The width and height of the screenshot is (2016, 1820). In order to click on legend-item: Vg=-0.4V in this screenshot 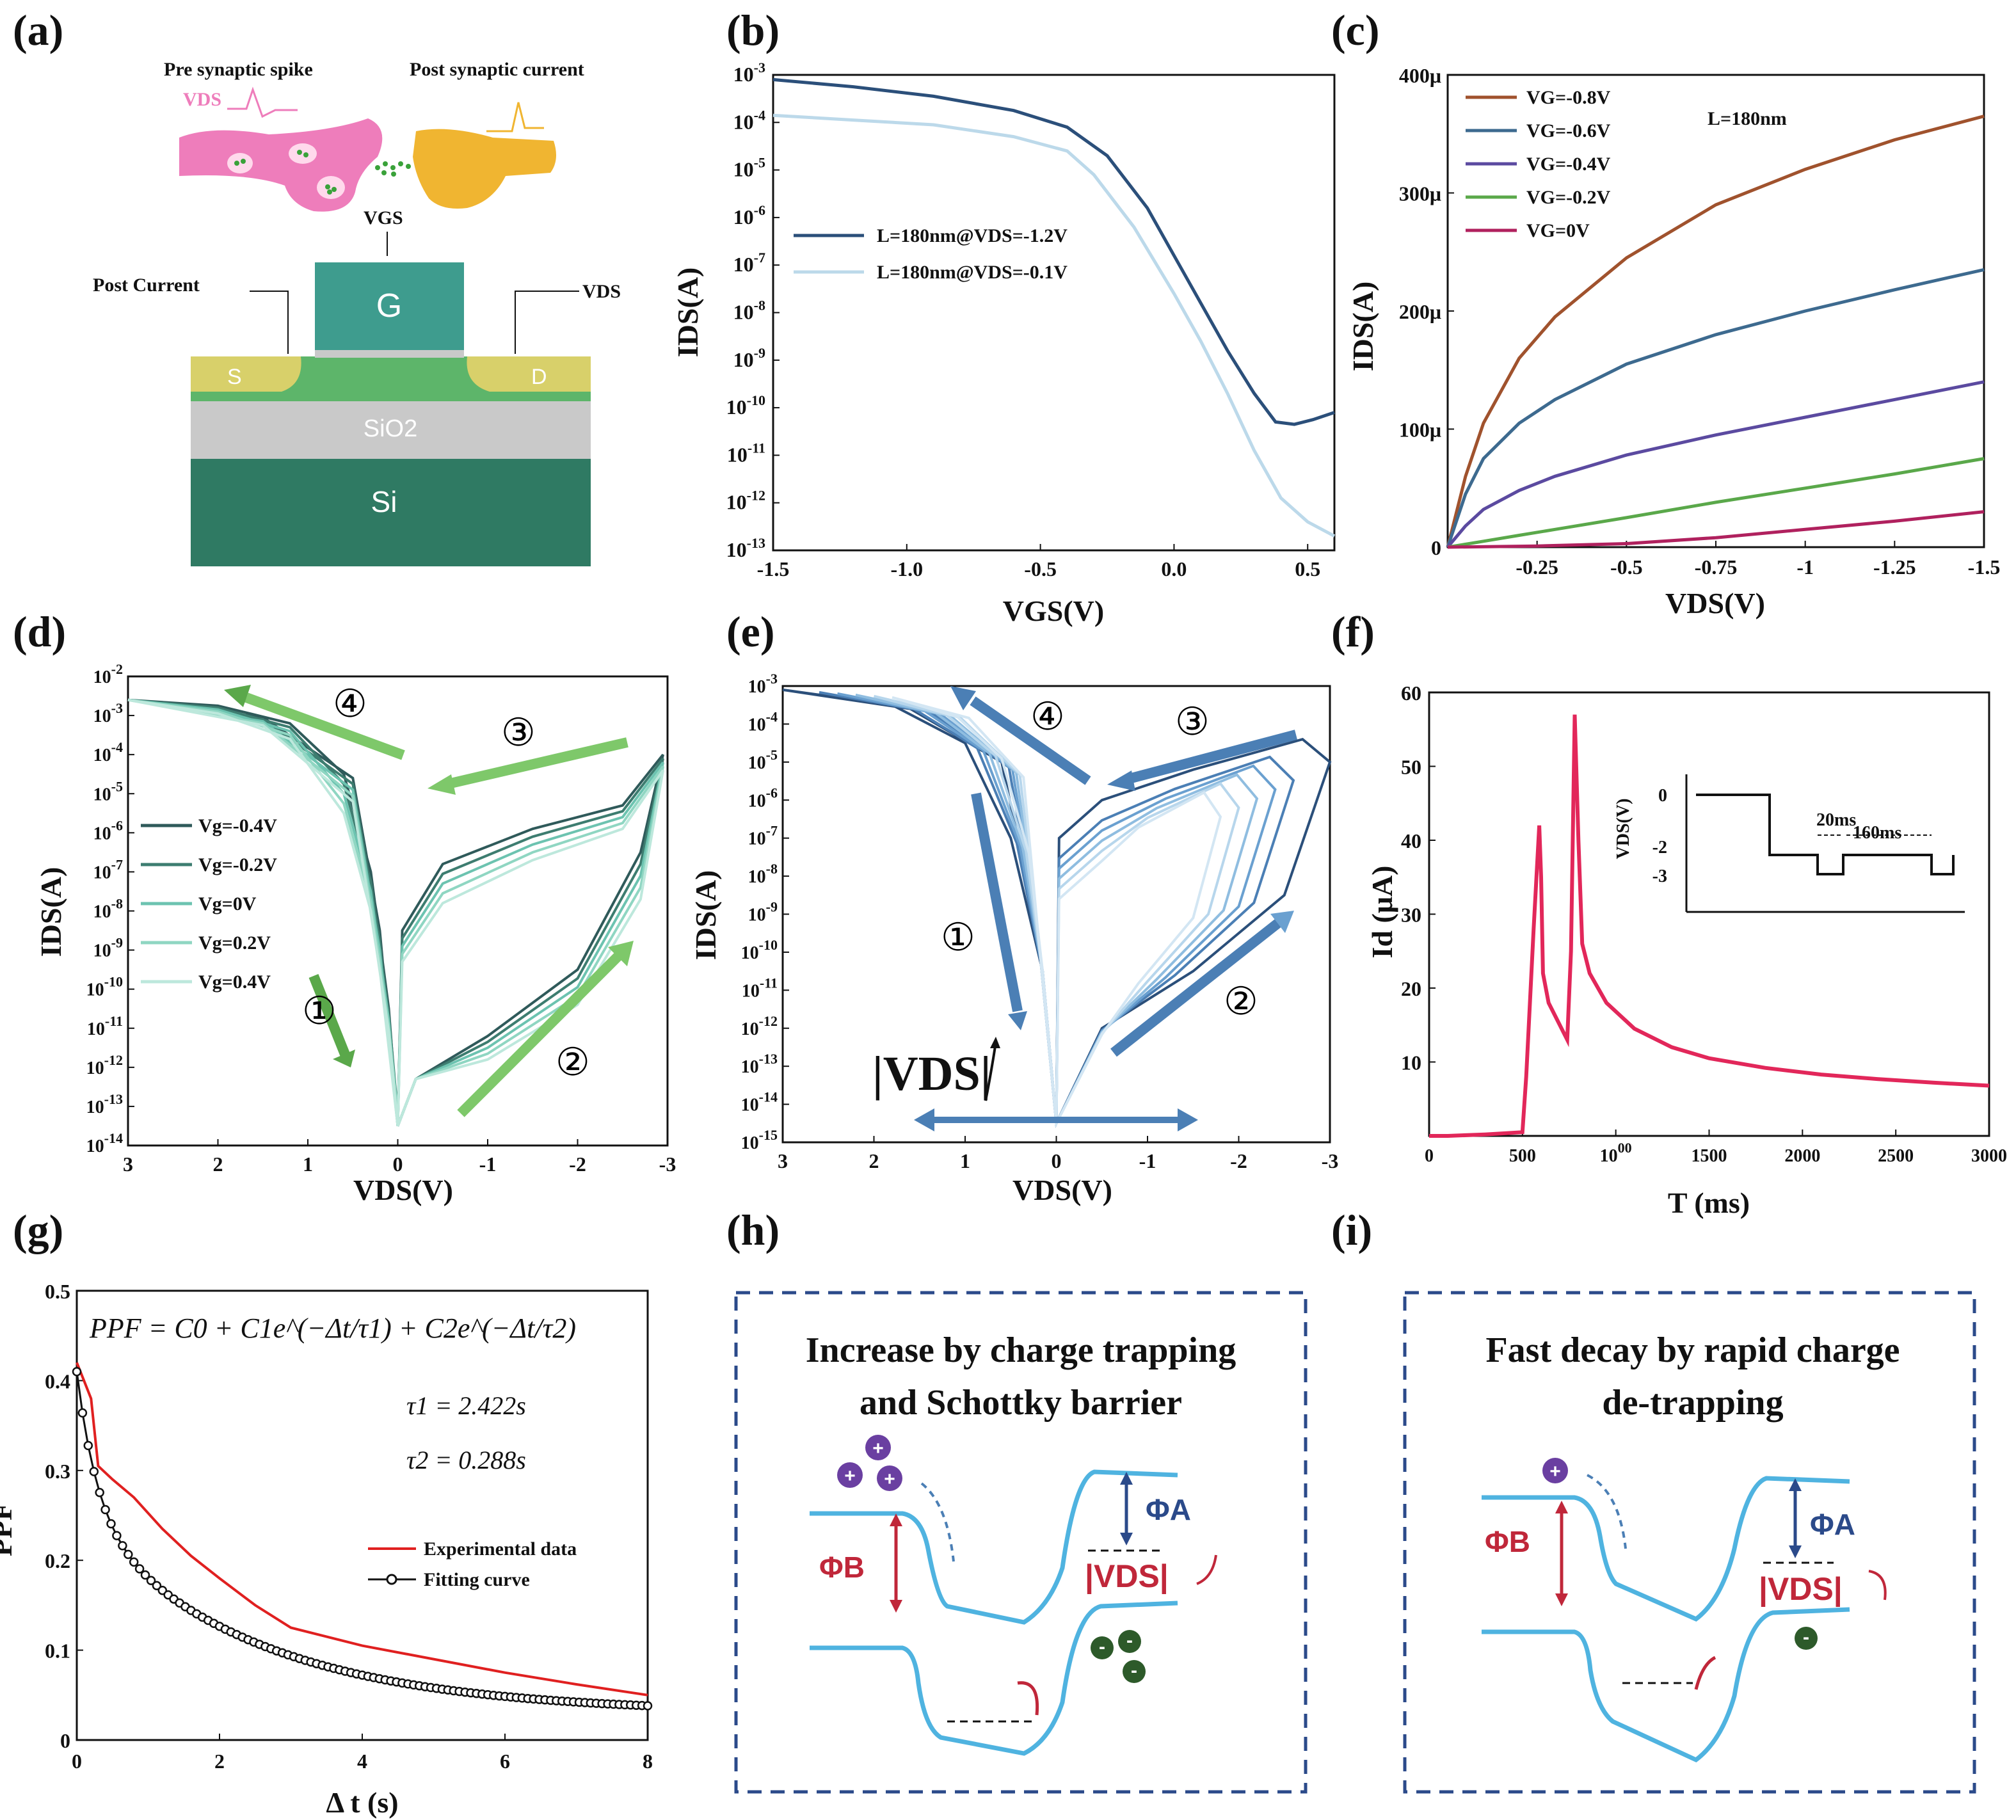, I will do `click(237, 825)`.